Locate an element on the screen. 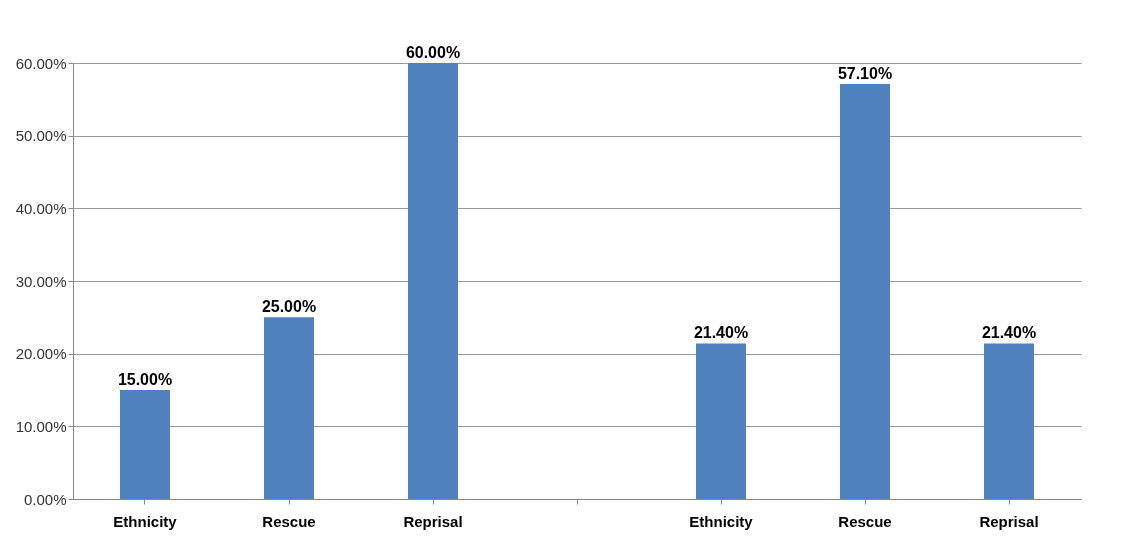 The height and width of the screenshot is (544, 1121). data-label: 15.00% is located at coordinates (145, 379).